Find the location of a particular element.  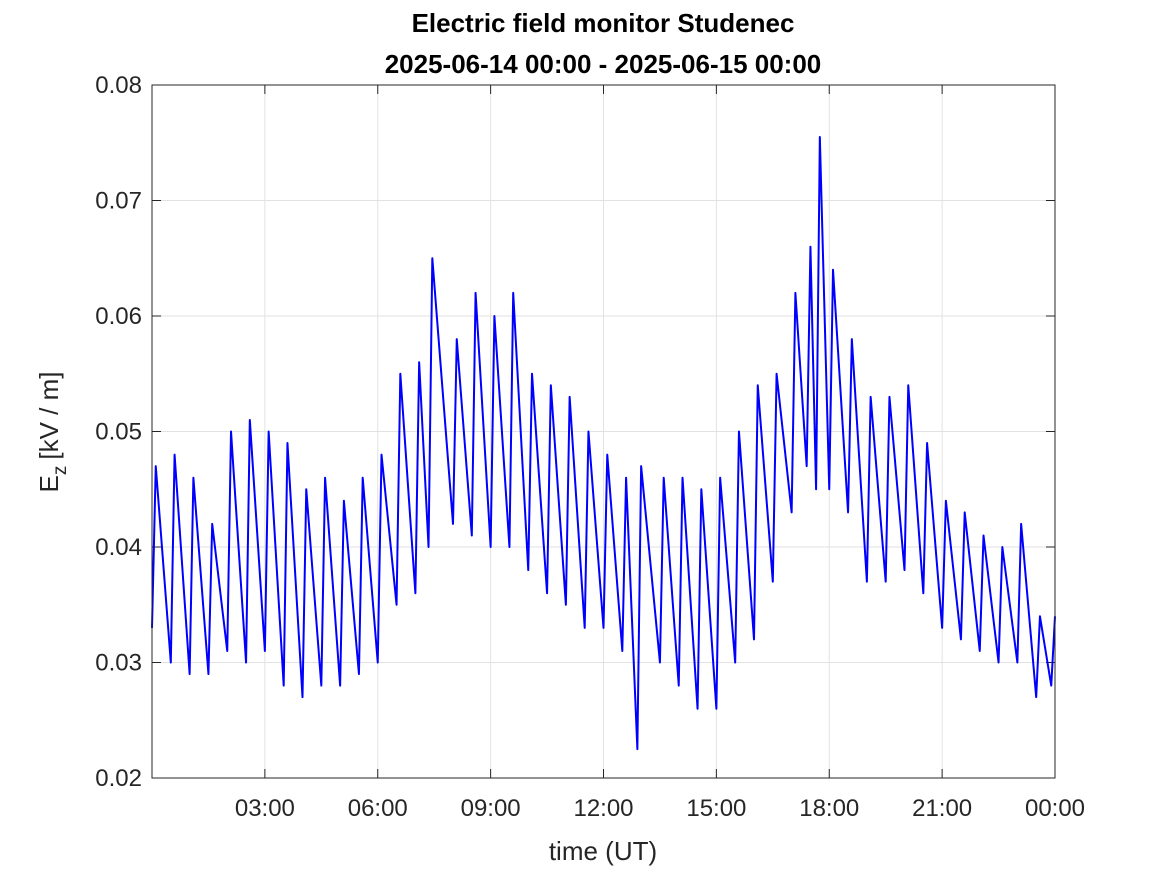

x-axis-label: time (UT) is located at coordinates (603, 851).